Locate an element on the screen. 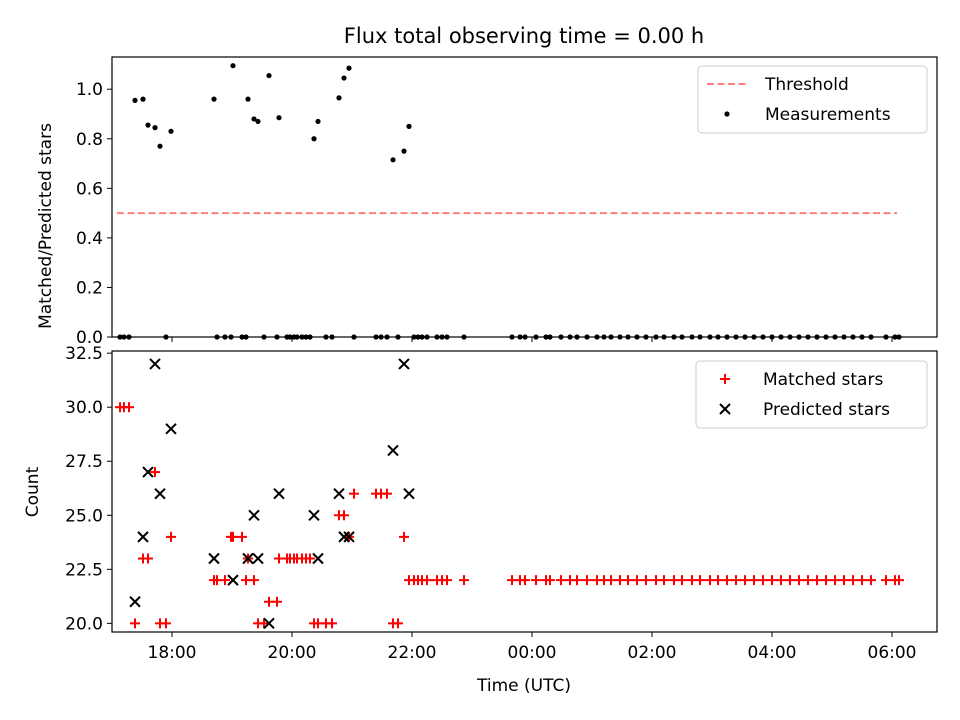  bottom-ytick-label: 27.5 is located at coordinates (84, 462).